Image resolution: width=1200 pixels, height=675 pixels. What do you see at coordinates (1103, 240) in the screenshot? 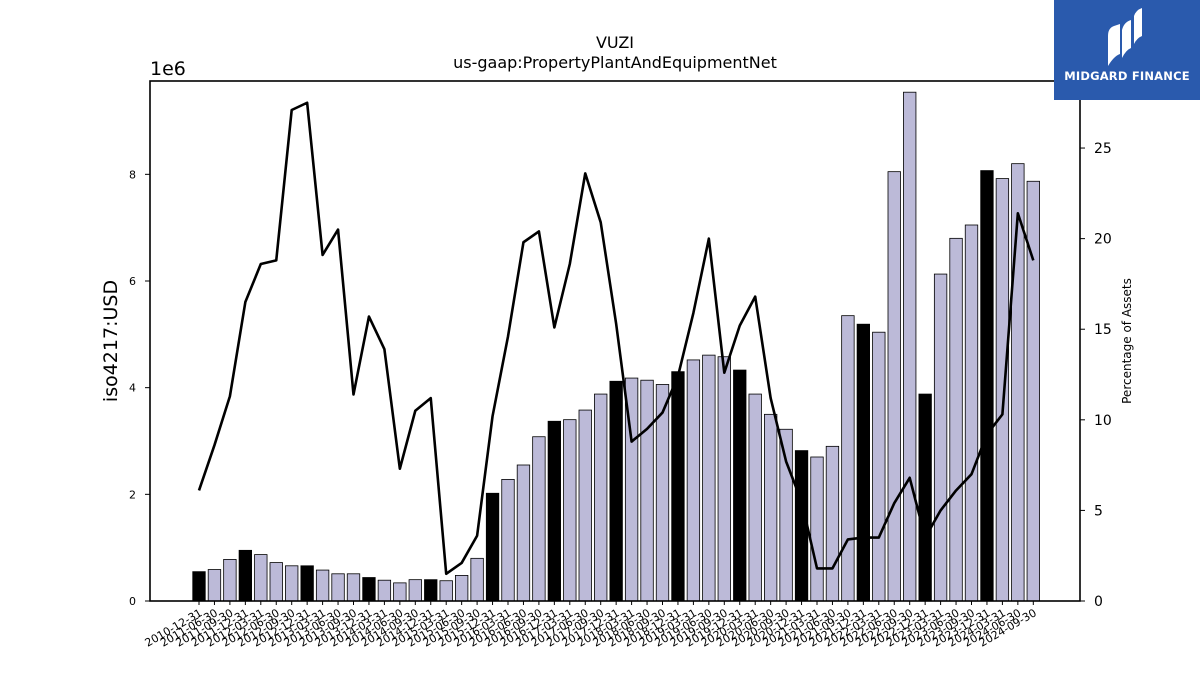
I see `y2-tick-label: 20` at bounding box center [1103, 240].